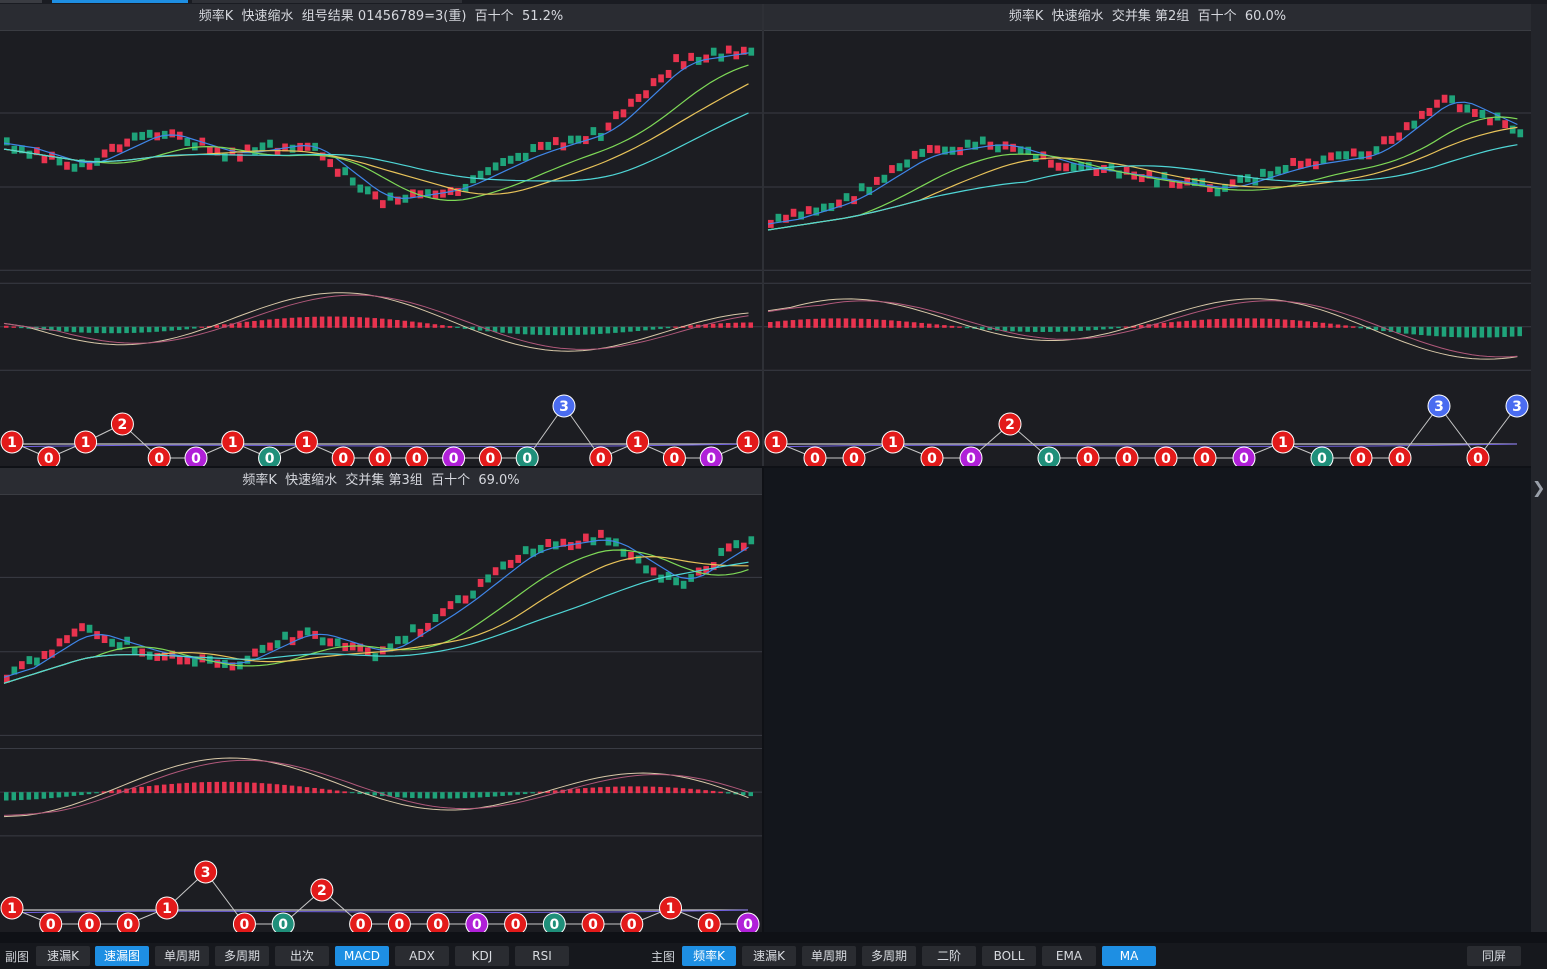 The image size is (1547, 969). What do you see at coordinates (949, 956) in the screenshot?
I see `main-chart-button-4: 二阶` at bounding box center [949, 956].